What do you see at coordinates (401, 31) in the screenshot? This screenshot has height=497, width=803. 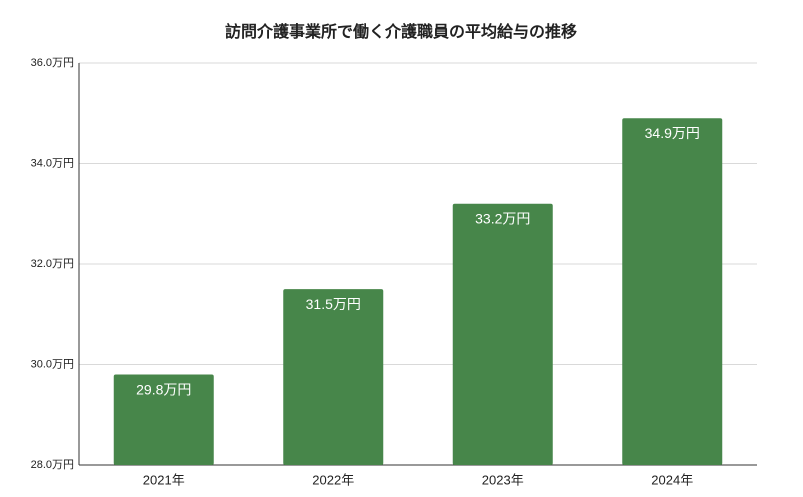 I see `chart-title: 訪問介護事業所で働く介護職員の平均給与の推移` at bounding box center [401, 31].